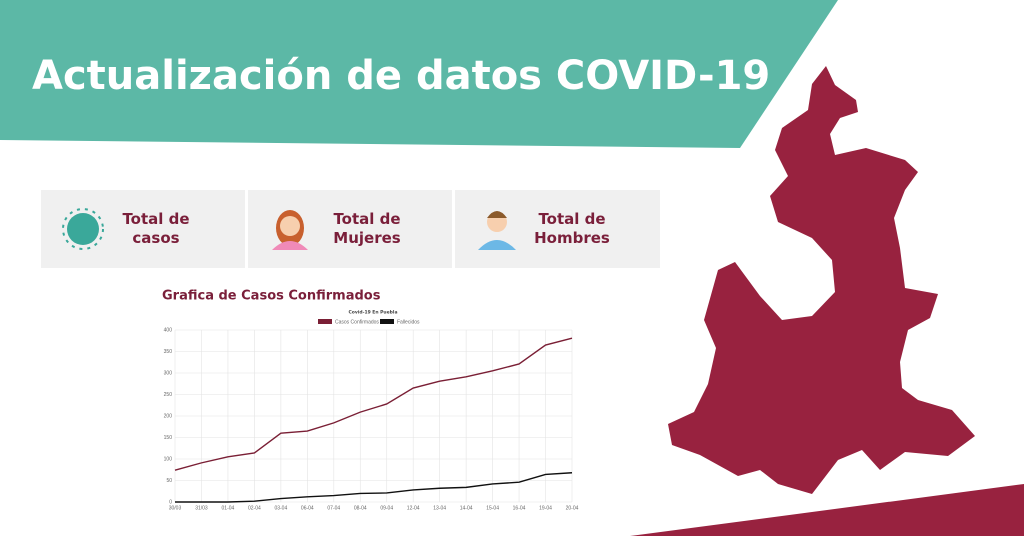  Describe the element at coordinates (408, 322) in the screenshot. I see `legend-label: Fallecidos` at that location.